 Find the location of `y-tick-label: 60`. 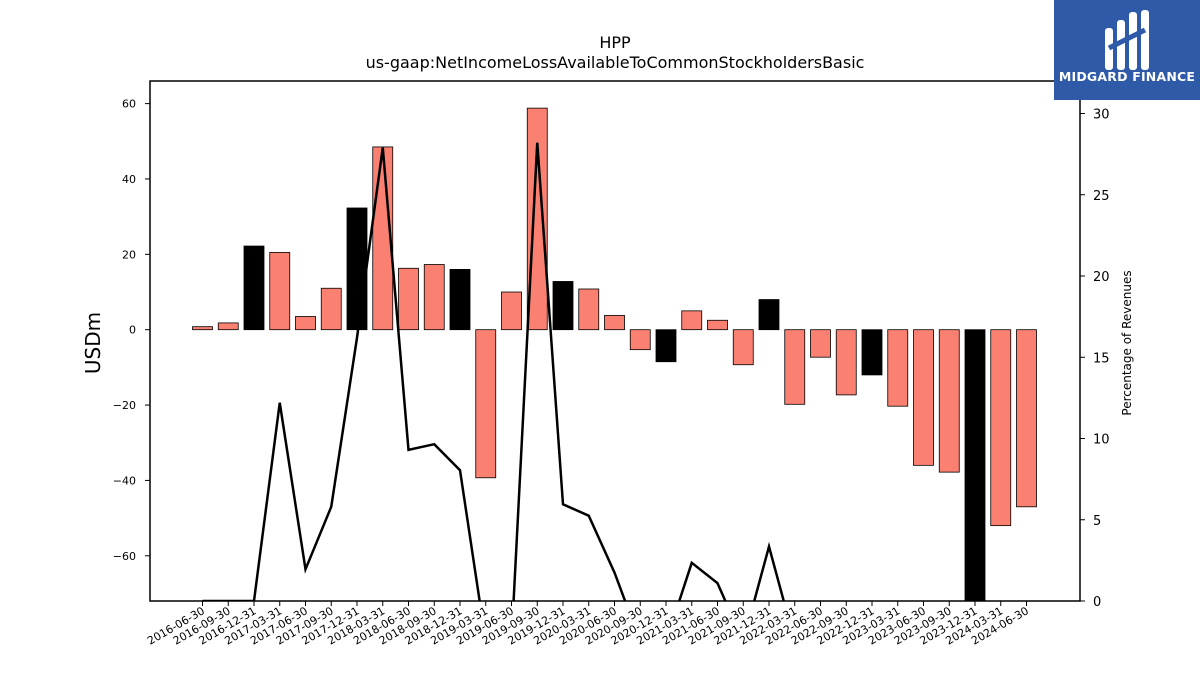

y-tick-label: 60 is located at coordinates (129, 104).